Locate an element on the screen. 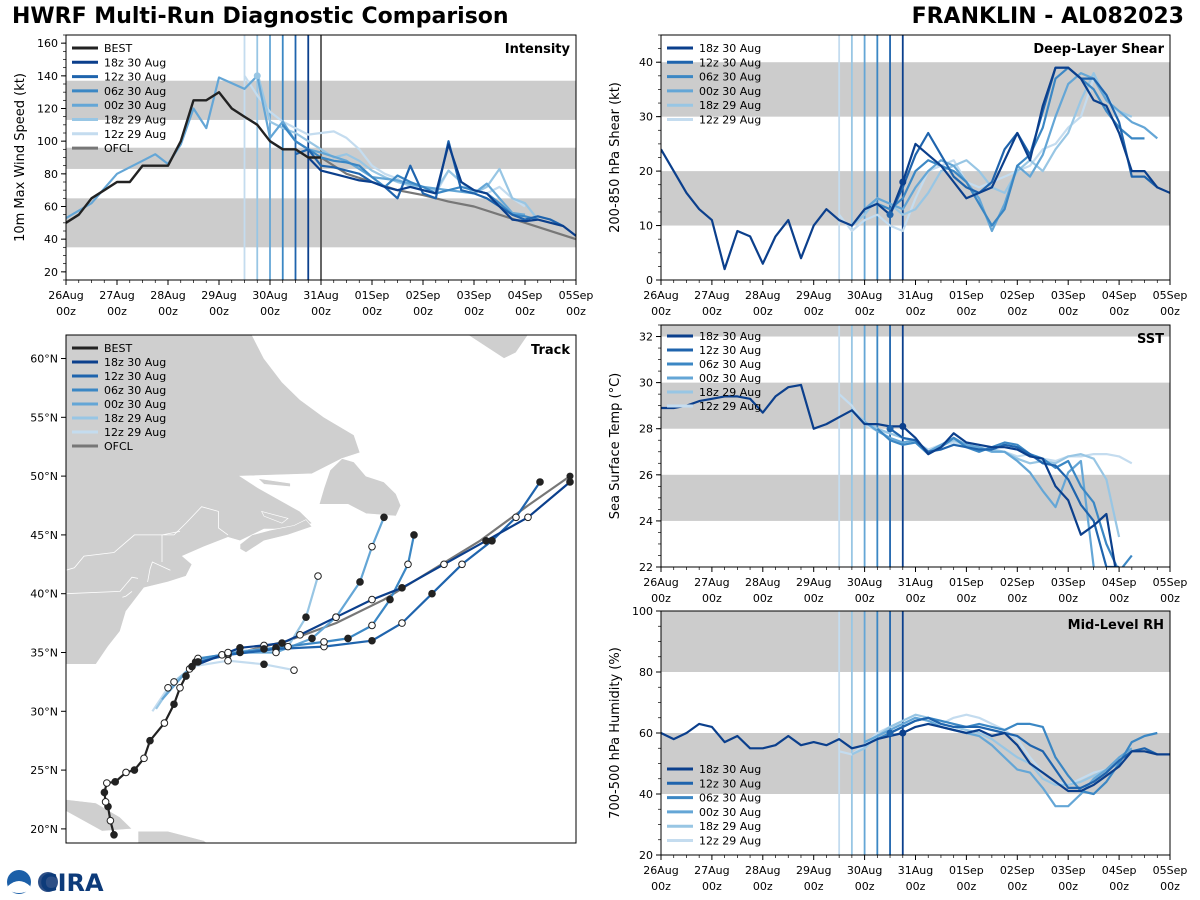  y-tick-label: 80 is located at coordinates (51, 174).